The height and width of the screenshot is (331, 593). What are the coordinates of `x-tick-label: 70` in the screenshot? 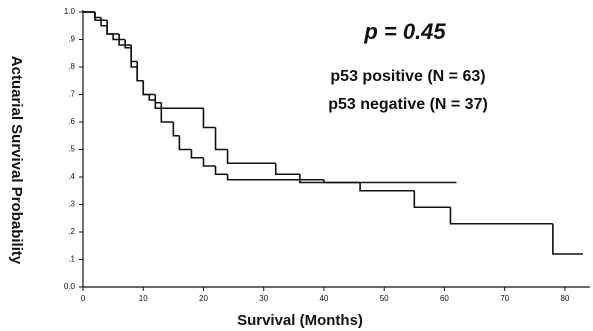 It's located at (504, 298).